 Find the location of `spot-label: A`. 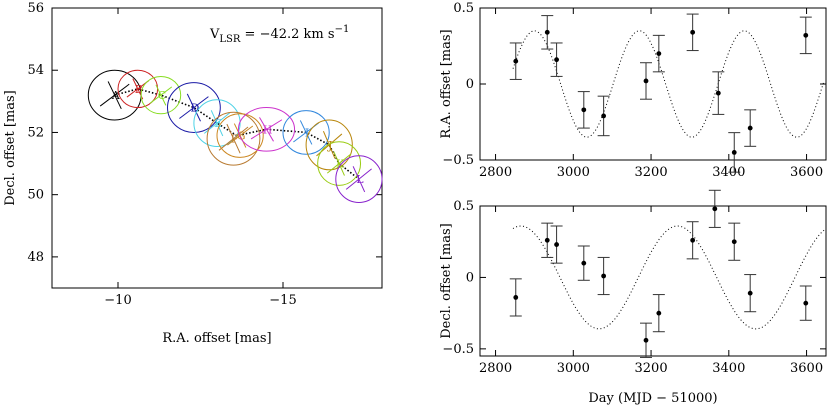

spot-label: A is located at coordinates (116, 95).